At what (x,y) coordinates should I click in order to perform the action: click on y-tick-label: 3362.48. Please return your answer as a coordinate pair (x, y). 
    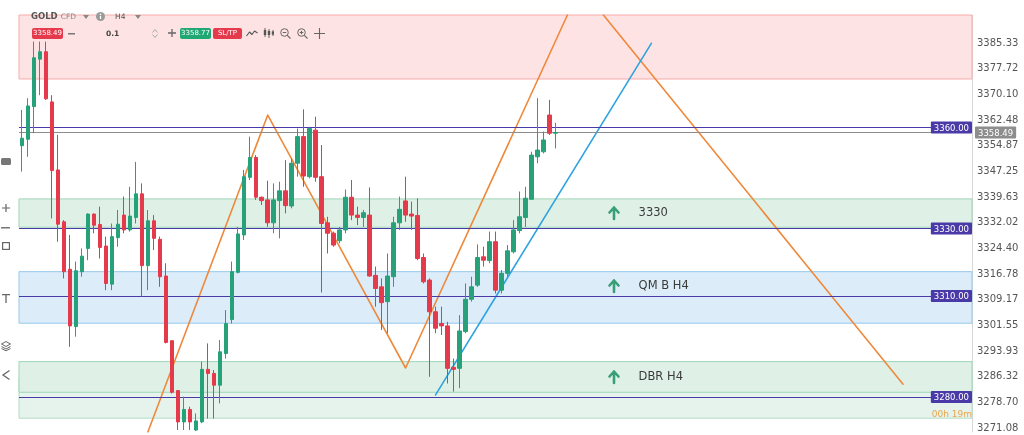
    Looking at the image, I should click on (998, 119).